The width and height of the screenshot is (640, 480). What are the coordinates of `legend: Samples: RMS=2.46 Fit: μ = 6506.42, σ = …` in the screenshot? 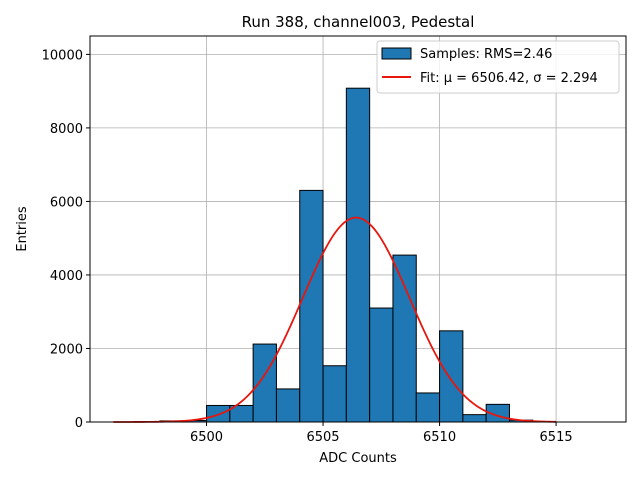 It's located at (498, 67).